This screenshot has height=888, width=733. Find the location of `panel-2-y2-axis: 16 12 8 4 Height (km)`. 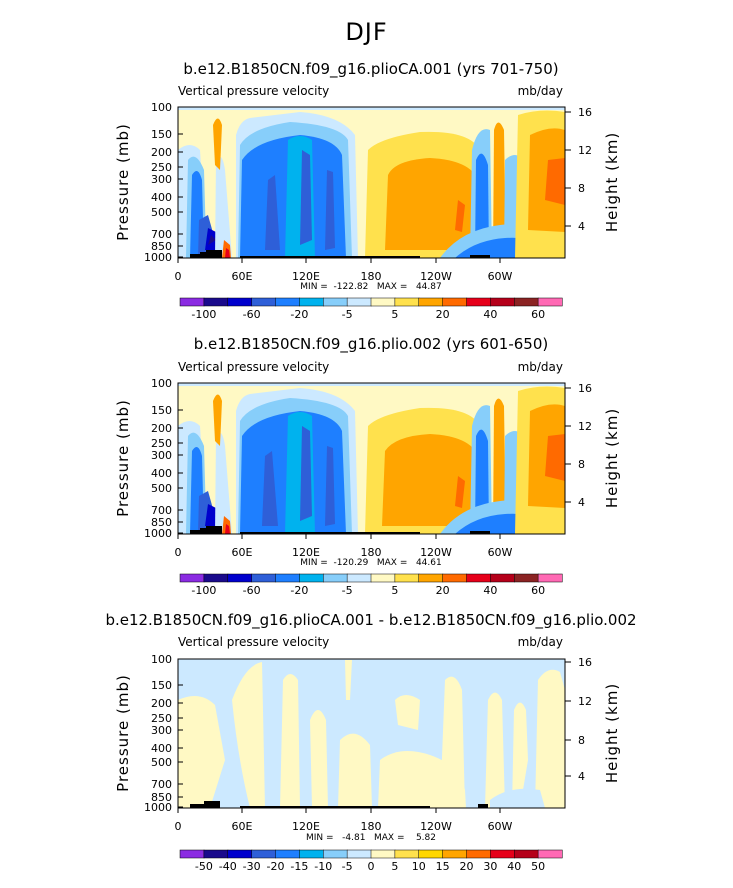

panel-2-y2-axis: 16 12 8 4 Height (km) is located at coordinates (593, 445).